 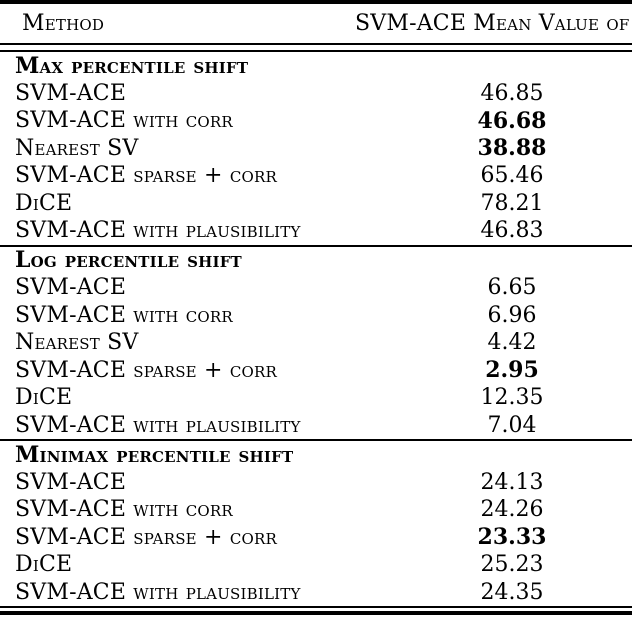 What do you see at coordinates (63, 23) in the screenshot?
I see `method-column-header: Method` at bounding box center [63, 23].